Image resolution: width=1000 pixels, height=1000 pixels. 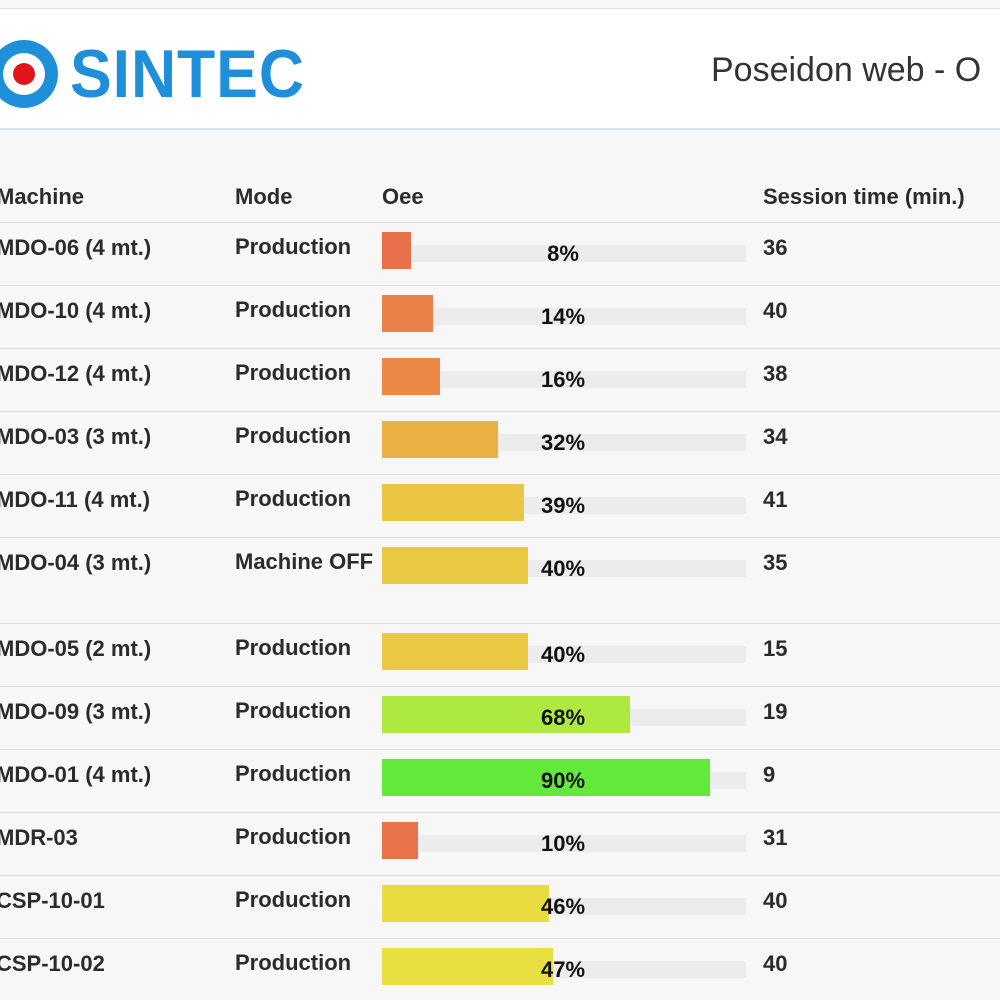 I want to click on table-row: CSP-10-02 Production 47% 40, so click(x=500, y=969).